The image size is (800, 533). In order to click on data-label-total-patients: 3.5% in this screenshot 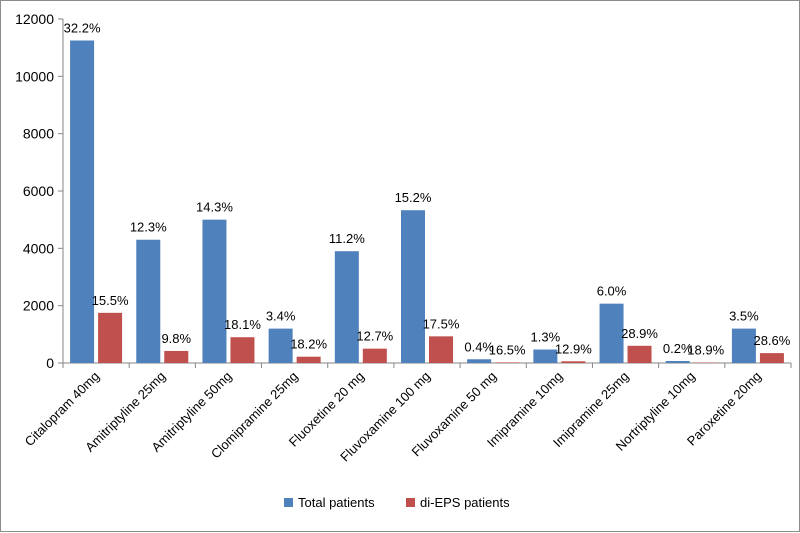, I will do `click(744, 316)`.